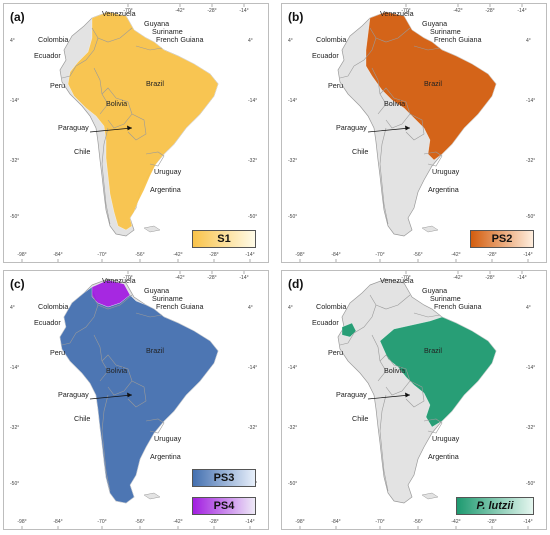  I want to click on country-label-argentina: Argentina, so click(443, 456).